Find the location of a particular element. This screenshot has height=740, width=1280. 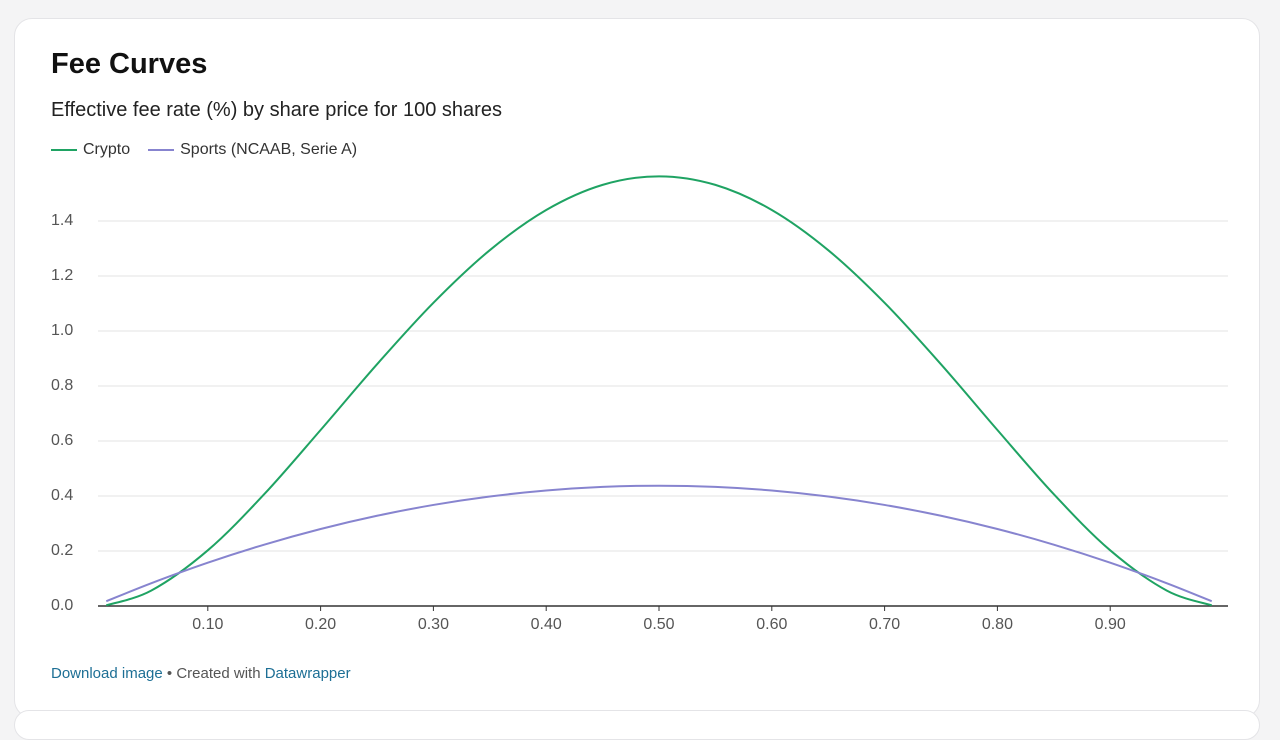

legend: Crypto Sports (NCAAB, Serie A) is located at coordinates (204, 150).